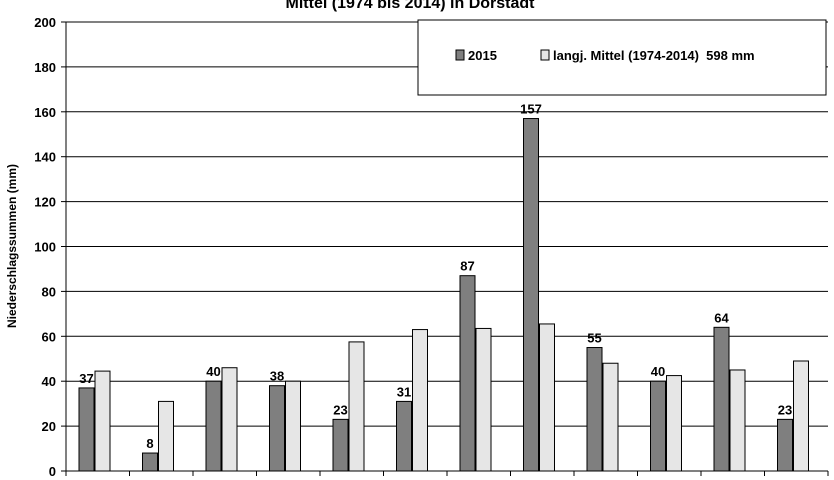 This screenshot has height=480, width=834. I want to click on data-label: 31, so click(404, 391).